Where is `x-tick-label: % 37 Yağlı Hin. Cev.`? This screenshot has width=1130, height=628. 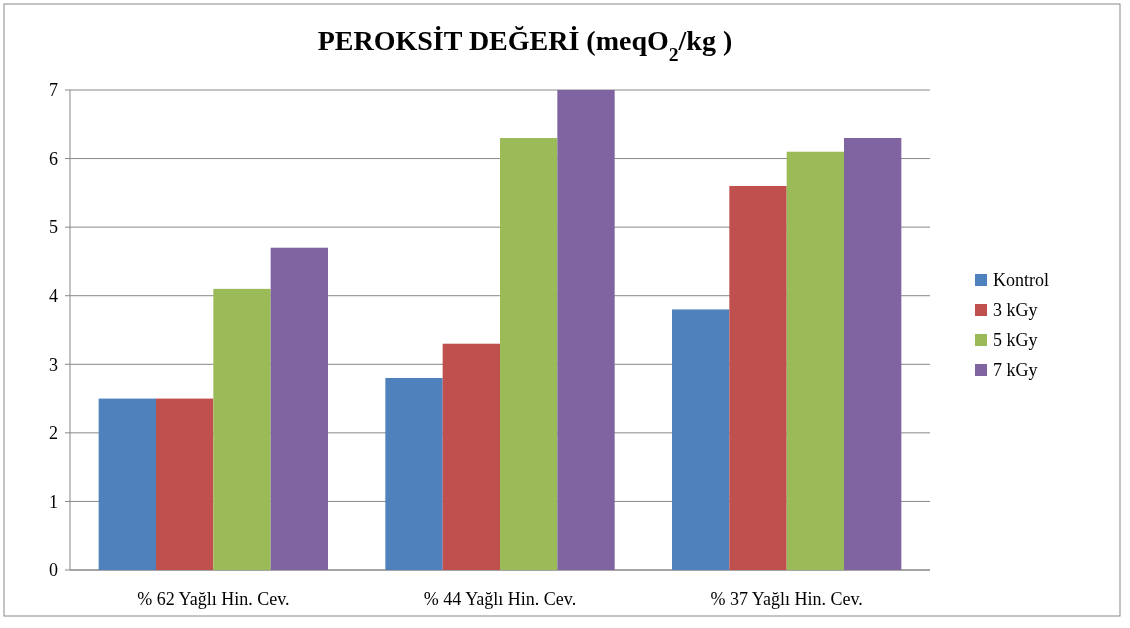
x-tick-label: % 37 Yağlı Hin. Cev. is located at coordinates (786, 599).